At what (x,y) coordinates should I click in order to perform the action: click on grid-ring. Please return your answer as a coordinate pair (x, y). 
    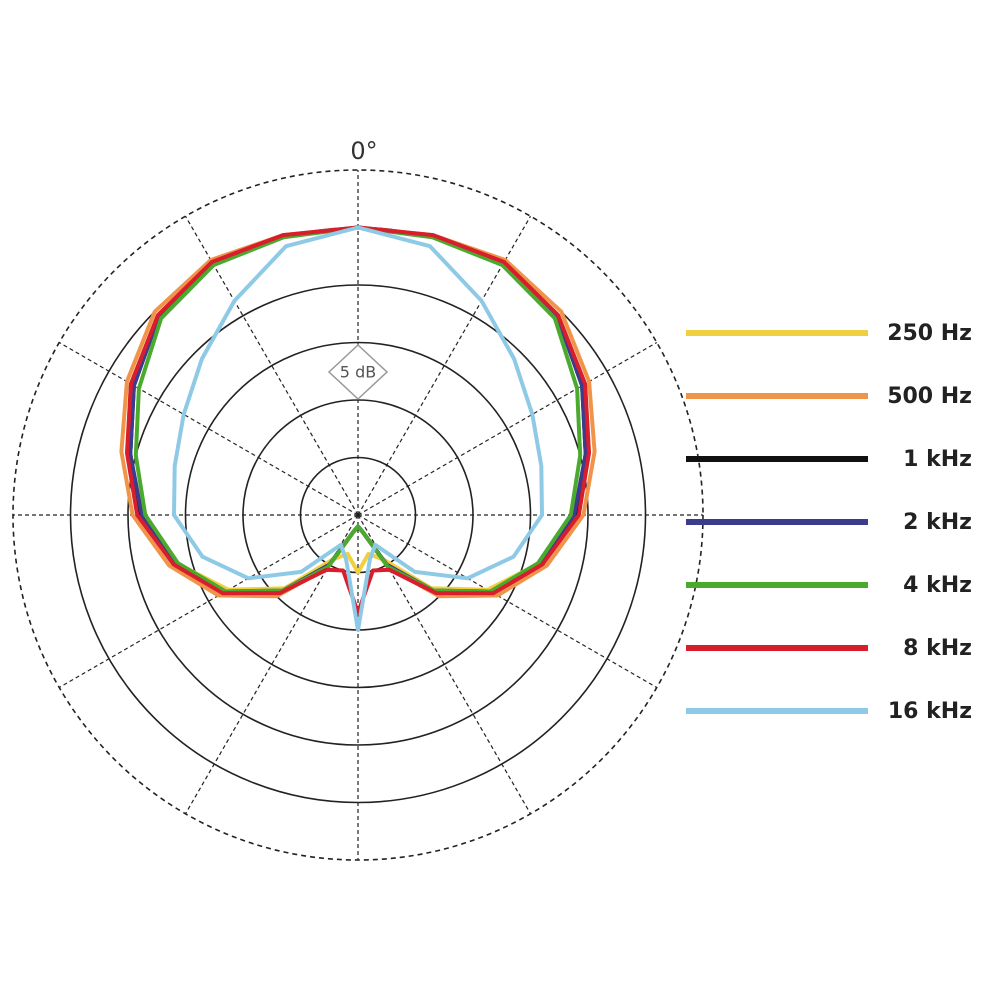
    Looking at the image, I should click on (358, 515).